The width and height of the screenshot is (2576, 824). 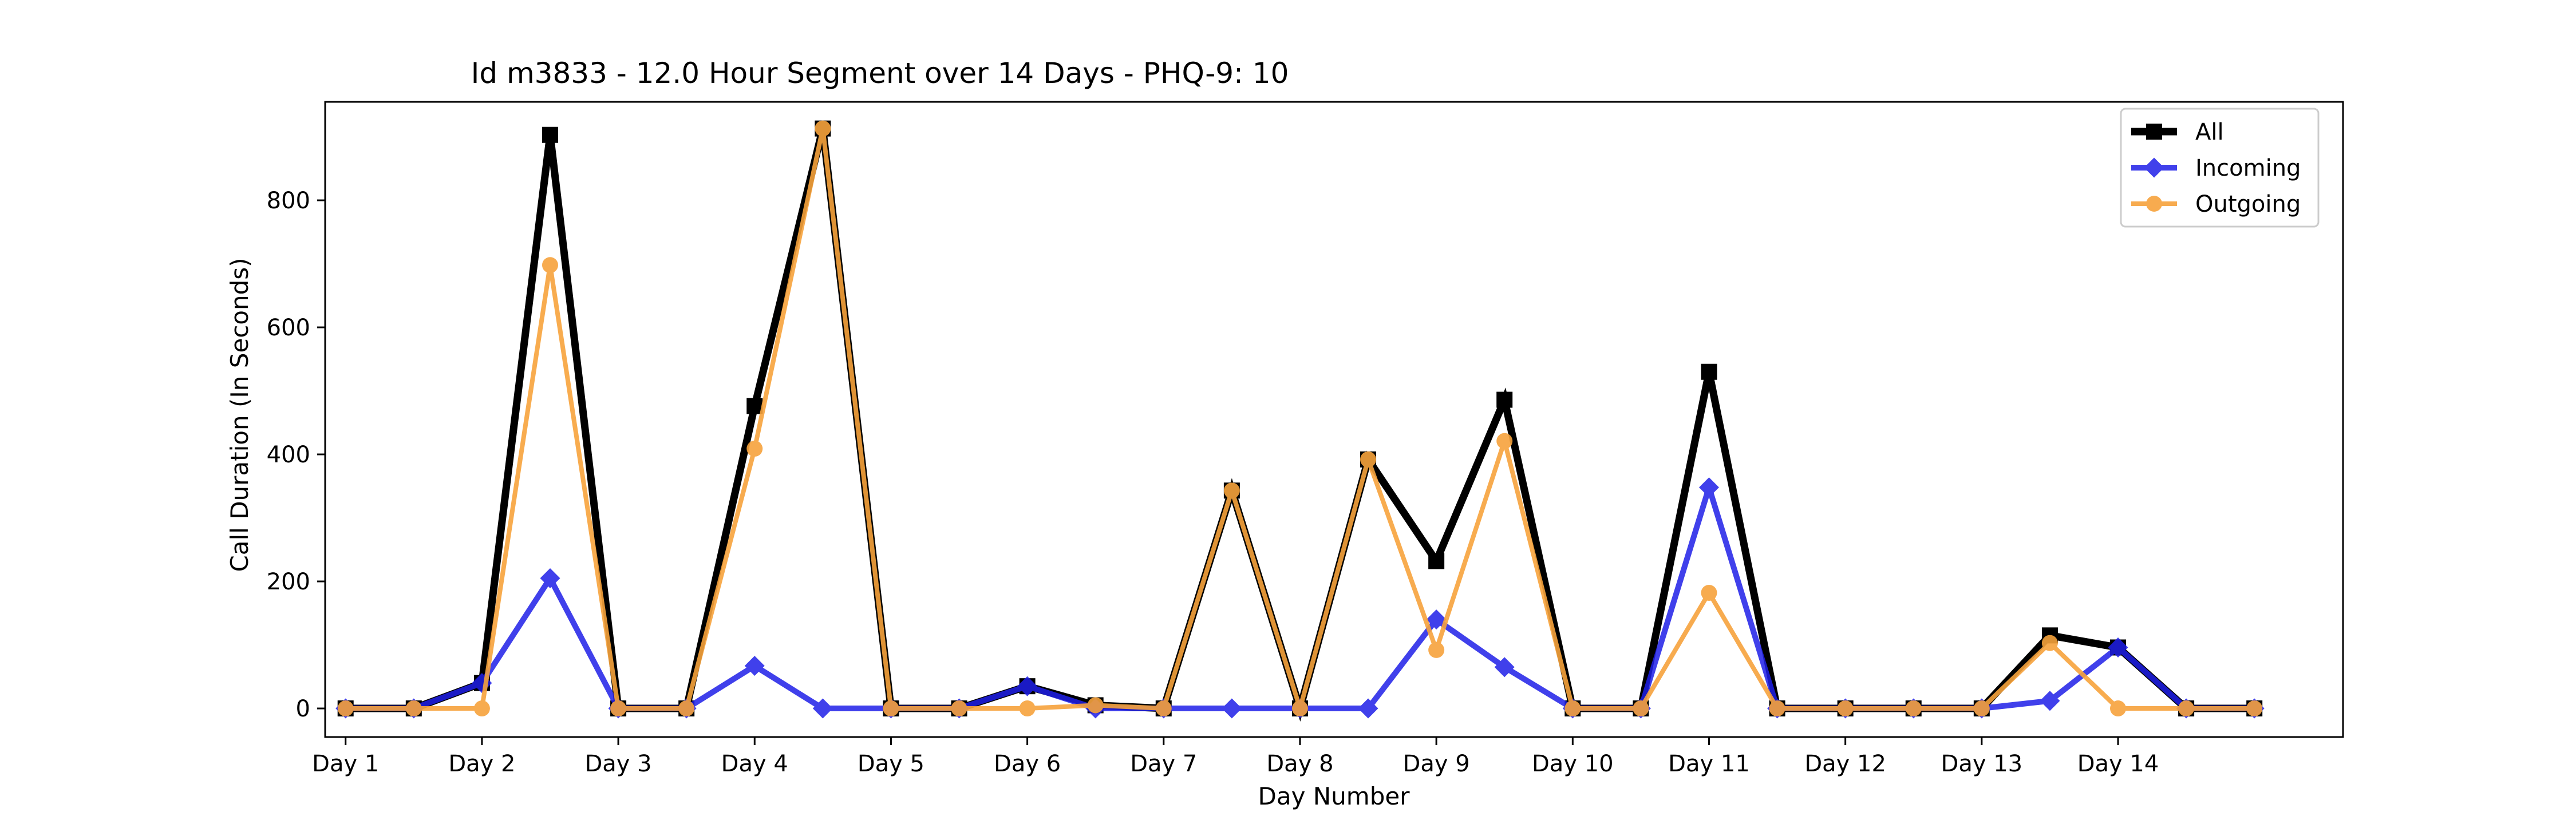 I want to click on x-tick-label: Day 4, so click(x=754, y=764).